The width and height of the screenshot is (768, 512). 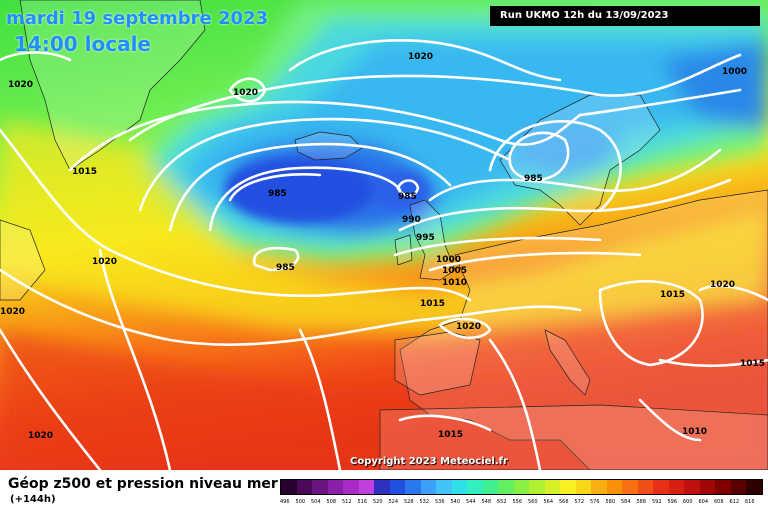 I want to click on colour-scale-label: 560, so click(x=533, y=502).